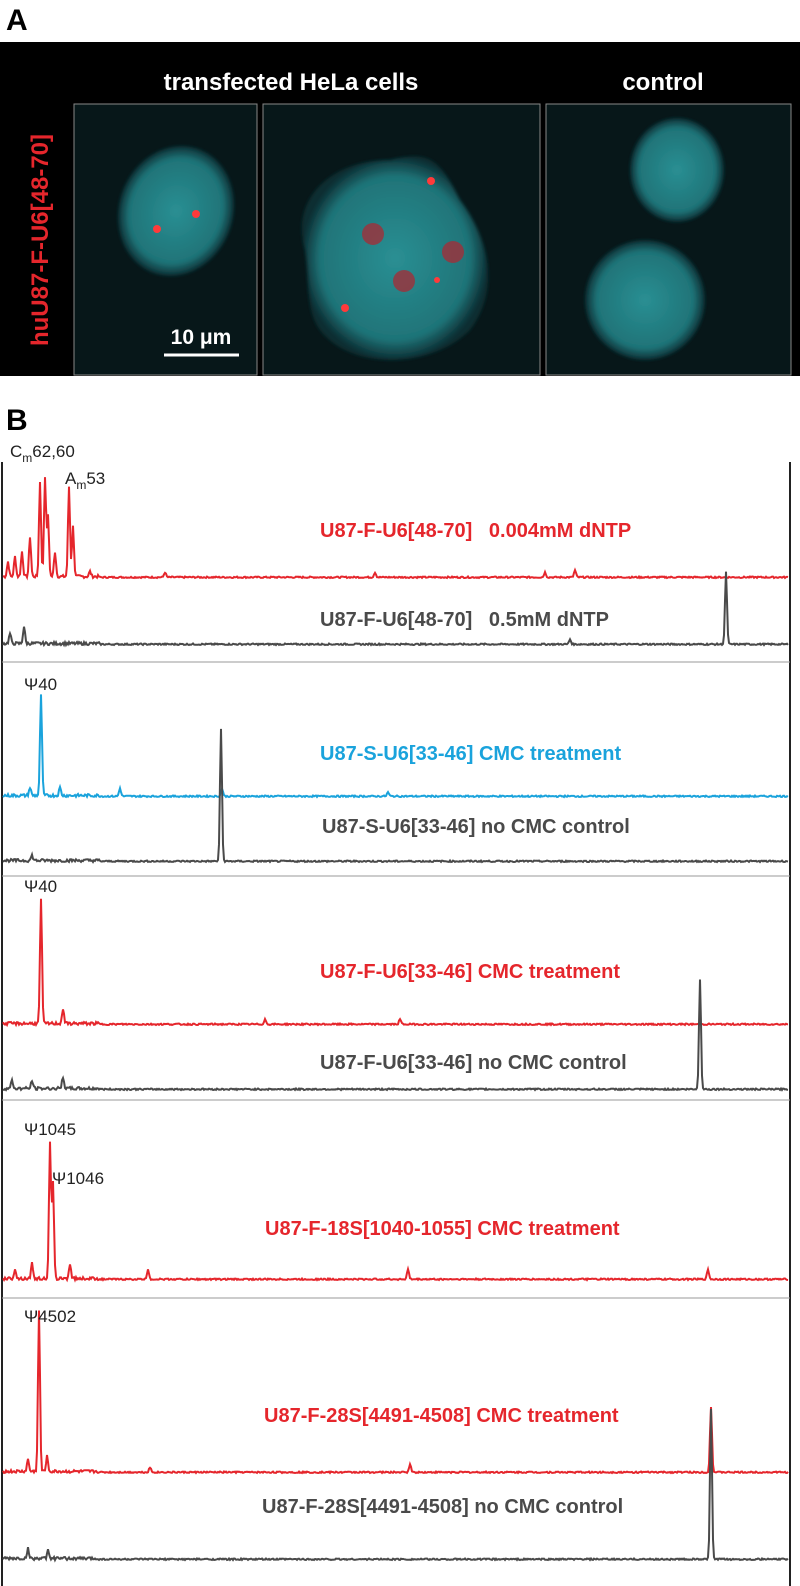 The image size is (800, 1586). I want to click on trace-label: U87-F-U6[33-46] no CMC control, so click(473, 1063).